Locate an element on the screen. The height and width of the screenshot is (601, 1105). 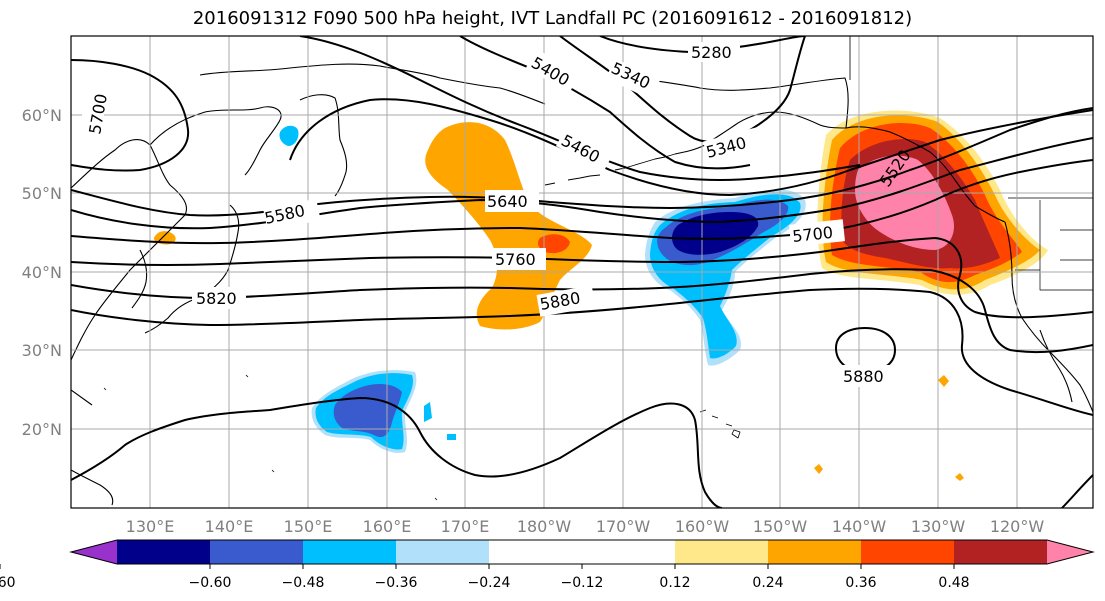
colorbar-tick-label: 0.36 is located at coordinates (860, 583).